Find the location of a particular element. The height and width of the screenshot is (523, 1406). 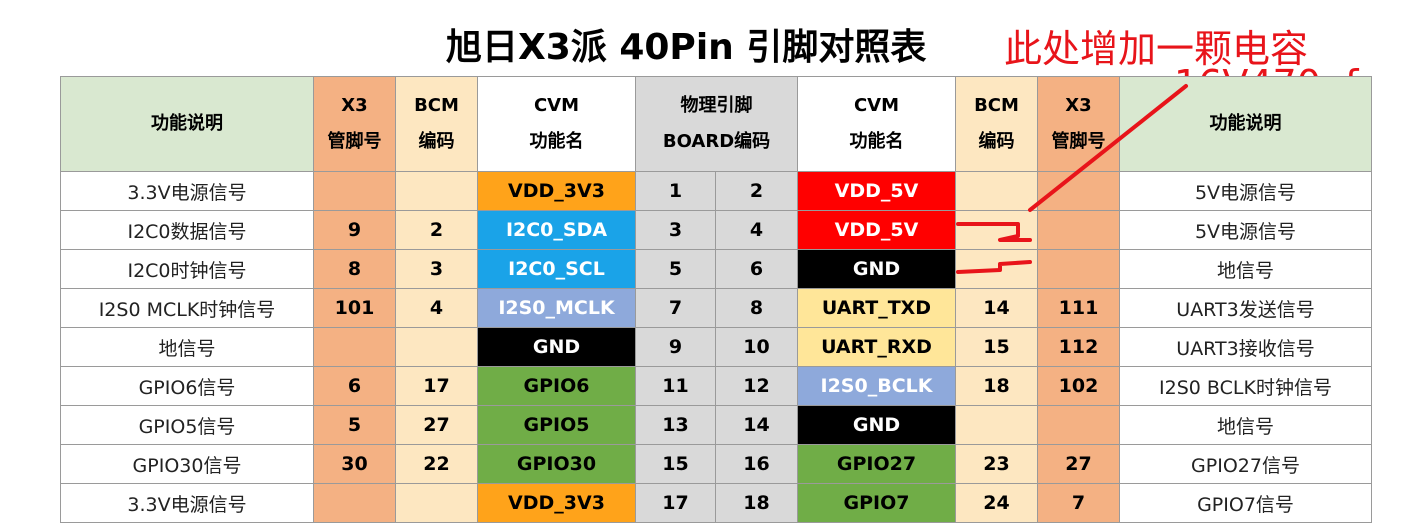

func-desc-cell: UART3接收信号 is located at coordinates (1245, 347).